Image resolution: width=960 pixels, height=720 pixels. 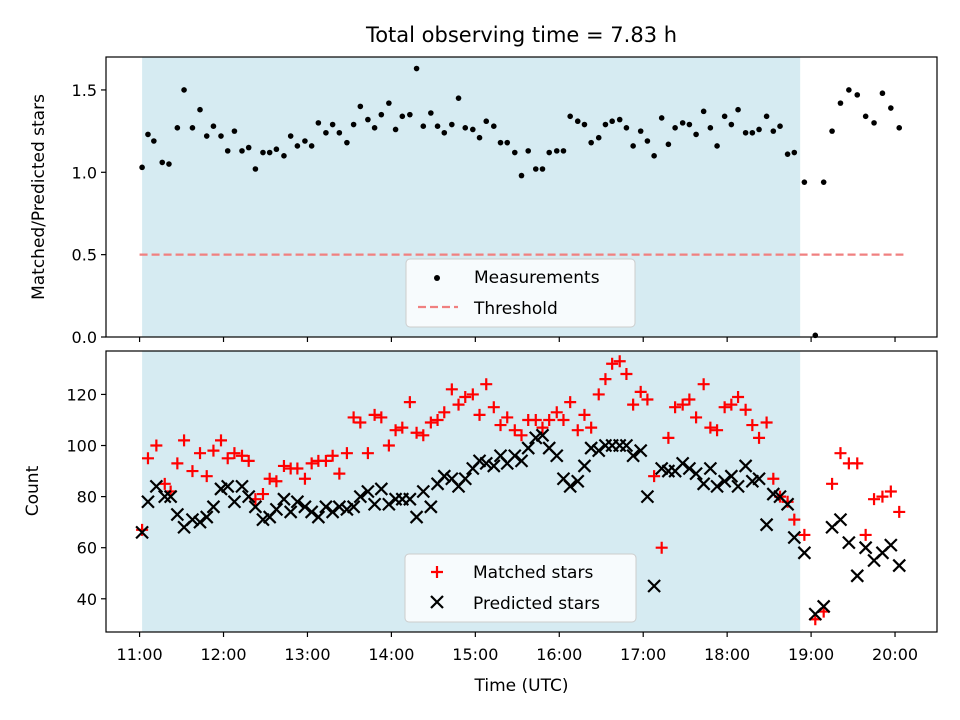 What do you see at coordinates (517, 339) in the screenshot?
I see `top-x-ticks` at bounding box center [517, 339].